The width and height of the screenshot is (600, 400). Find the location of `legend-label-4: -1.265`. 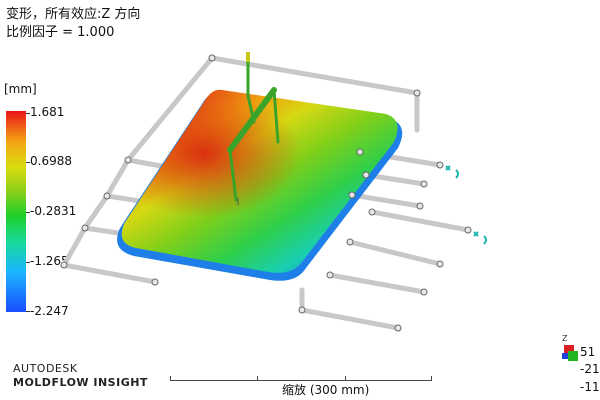

legend-label-4: -1.265 is located at coordinates (49, 261).